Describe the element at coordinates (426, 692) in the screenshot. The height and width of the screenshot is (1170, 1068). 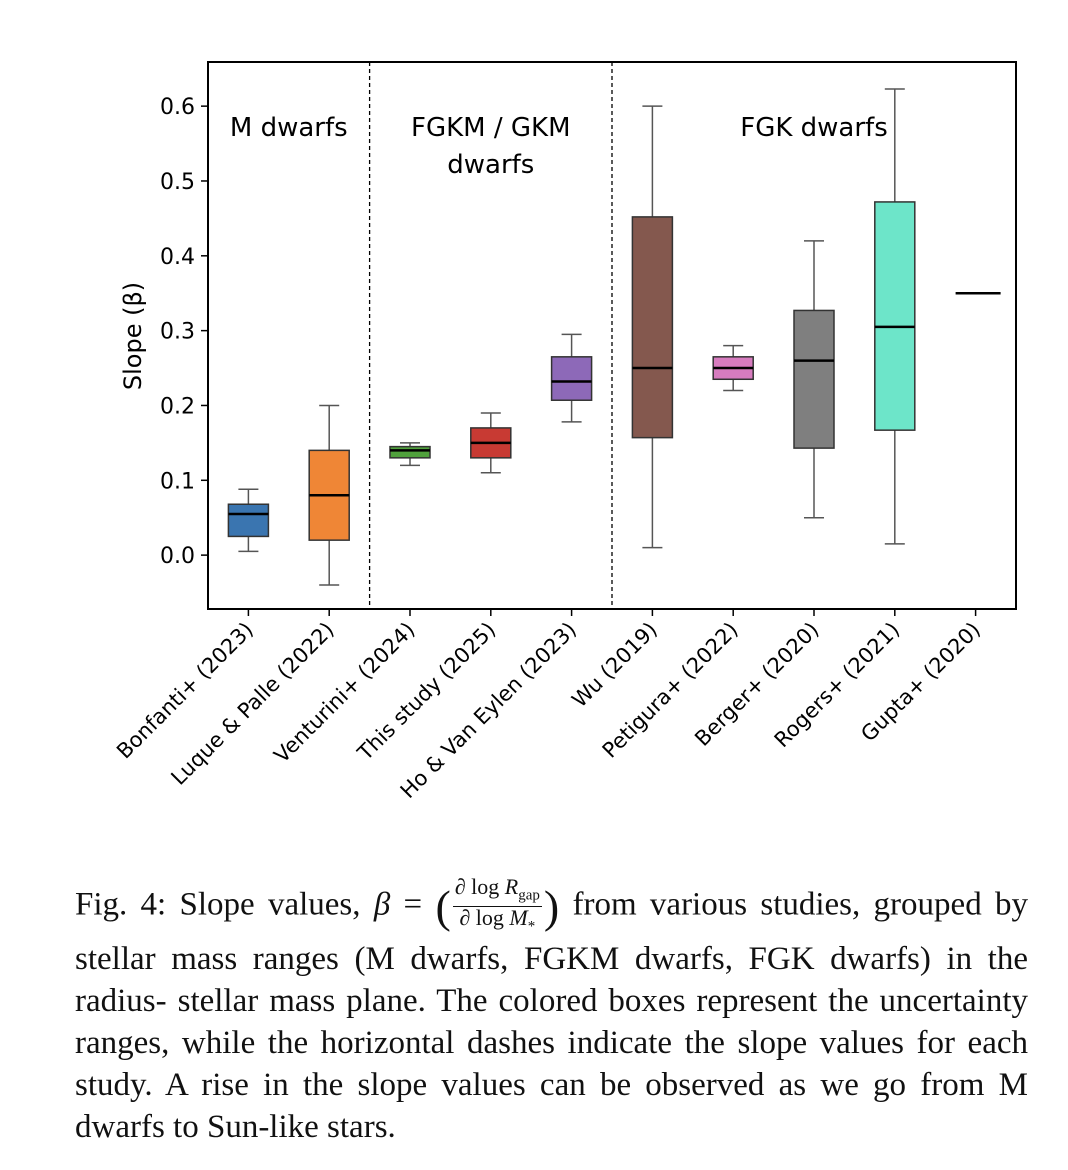
I see `x-tick-label: This study (2025)` at that location.